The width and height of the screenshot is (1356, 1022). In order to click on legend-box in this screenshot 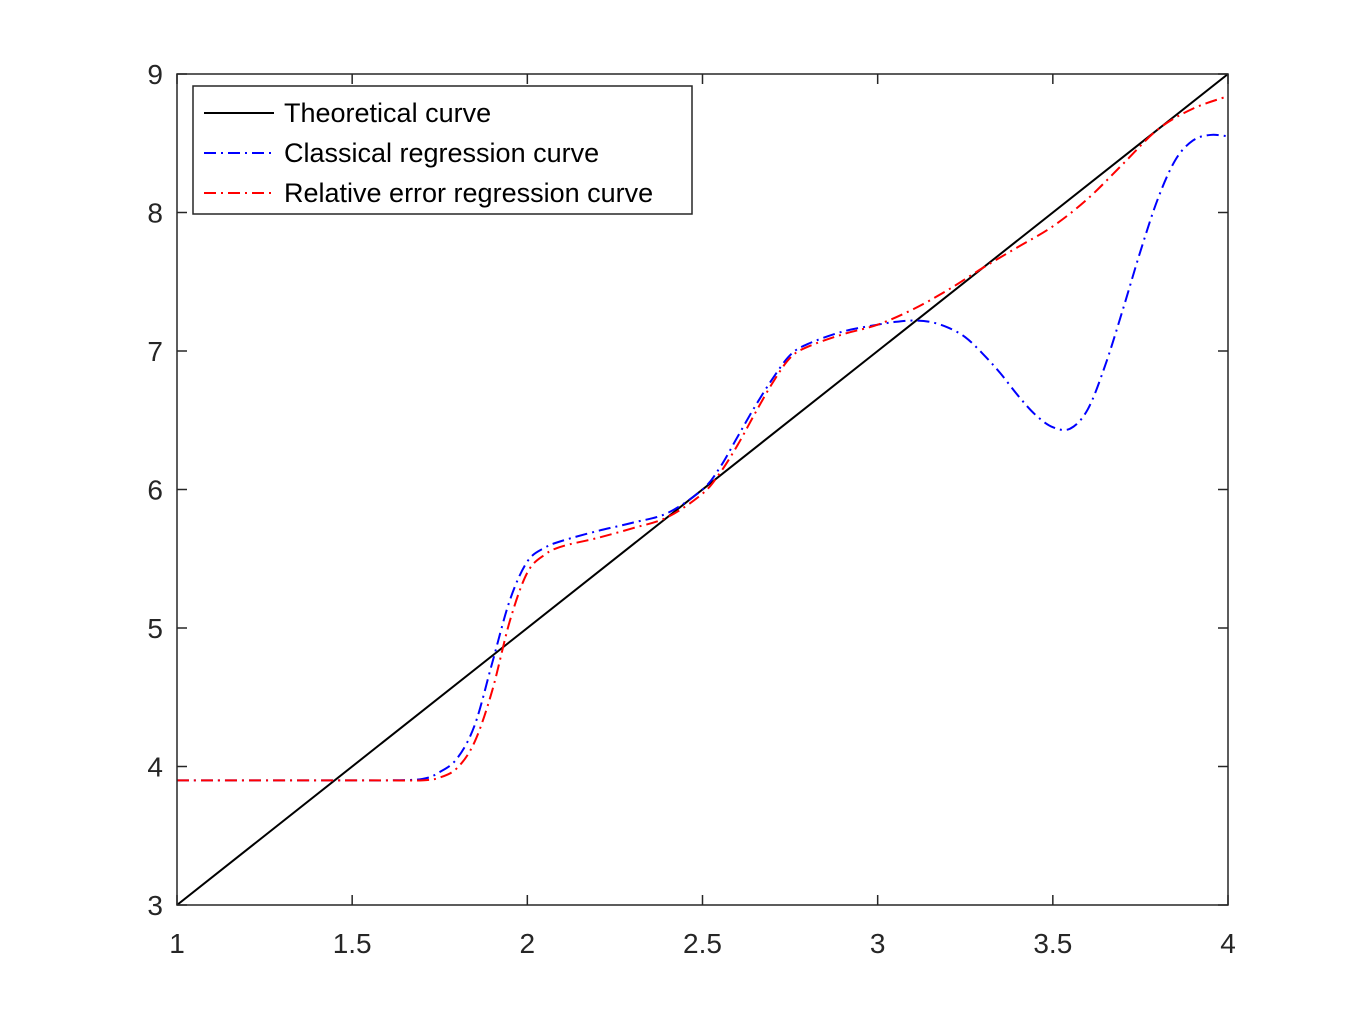, I will do `click(442, 150)`.